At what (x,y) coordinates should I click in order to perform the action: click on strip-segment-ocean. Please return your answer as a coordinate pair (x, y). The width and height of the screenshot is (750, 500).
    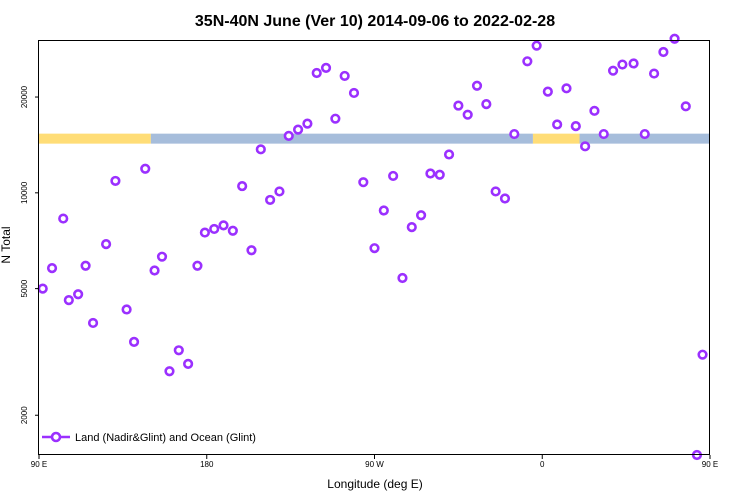
    Looking at the image, I should click on (341, 138).